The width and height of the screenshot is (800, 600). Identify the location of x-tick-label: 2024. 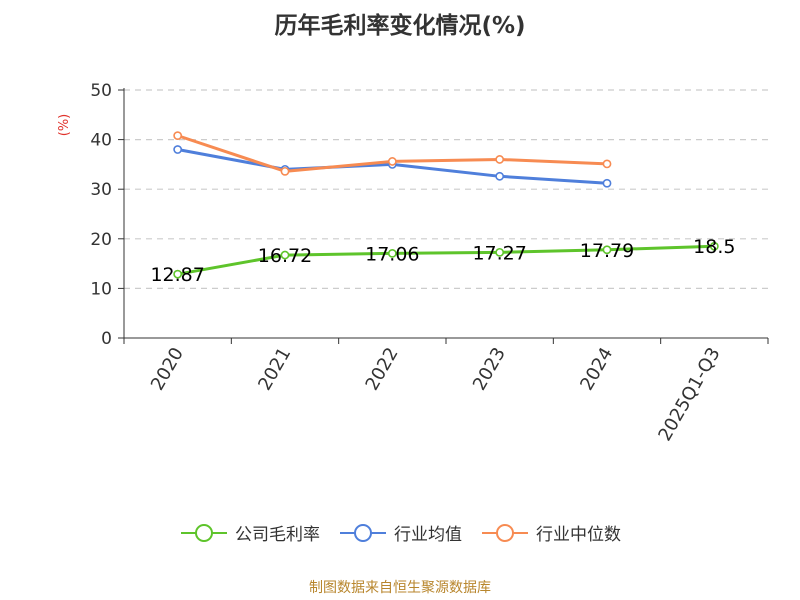
(596, 369).